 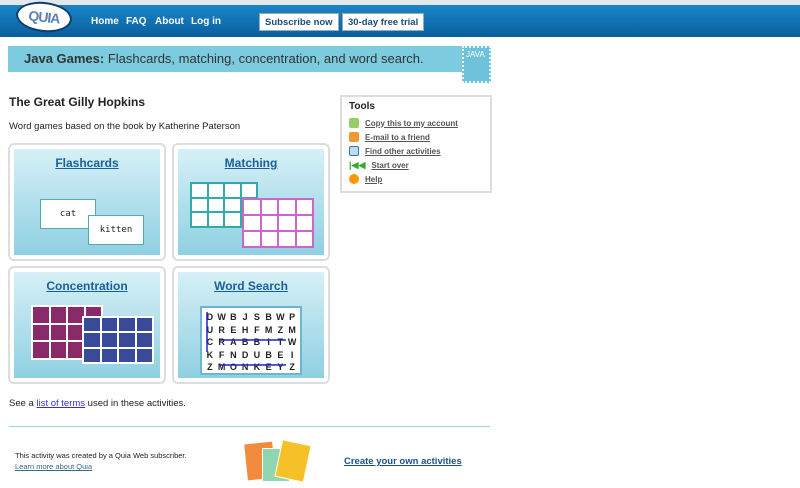 I want to click on start-over-link: Start over, so click(x=390, y=165).